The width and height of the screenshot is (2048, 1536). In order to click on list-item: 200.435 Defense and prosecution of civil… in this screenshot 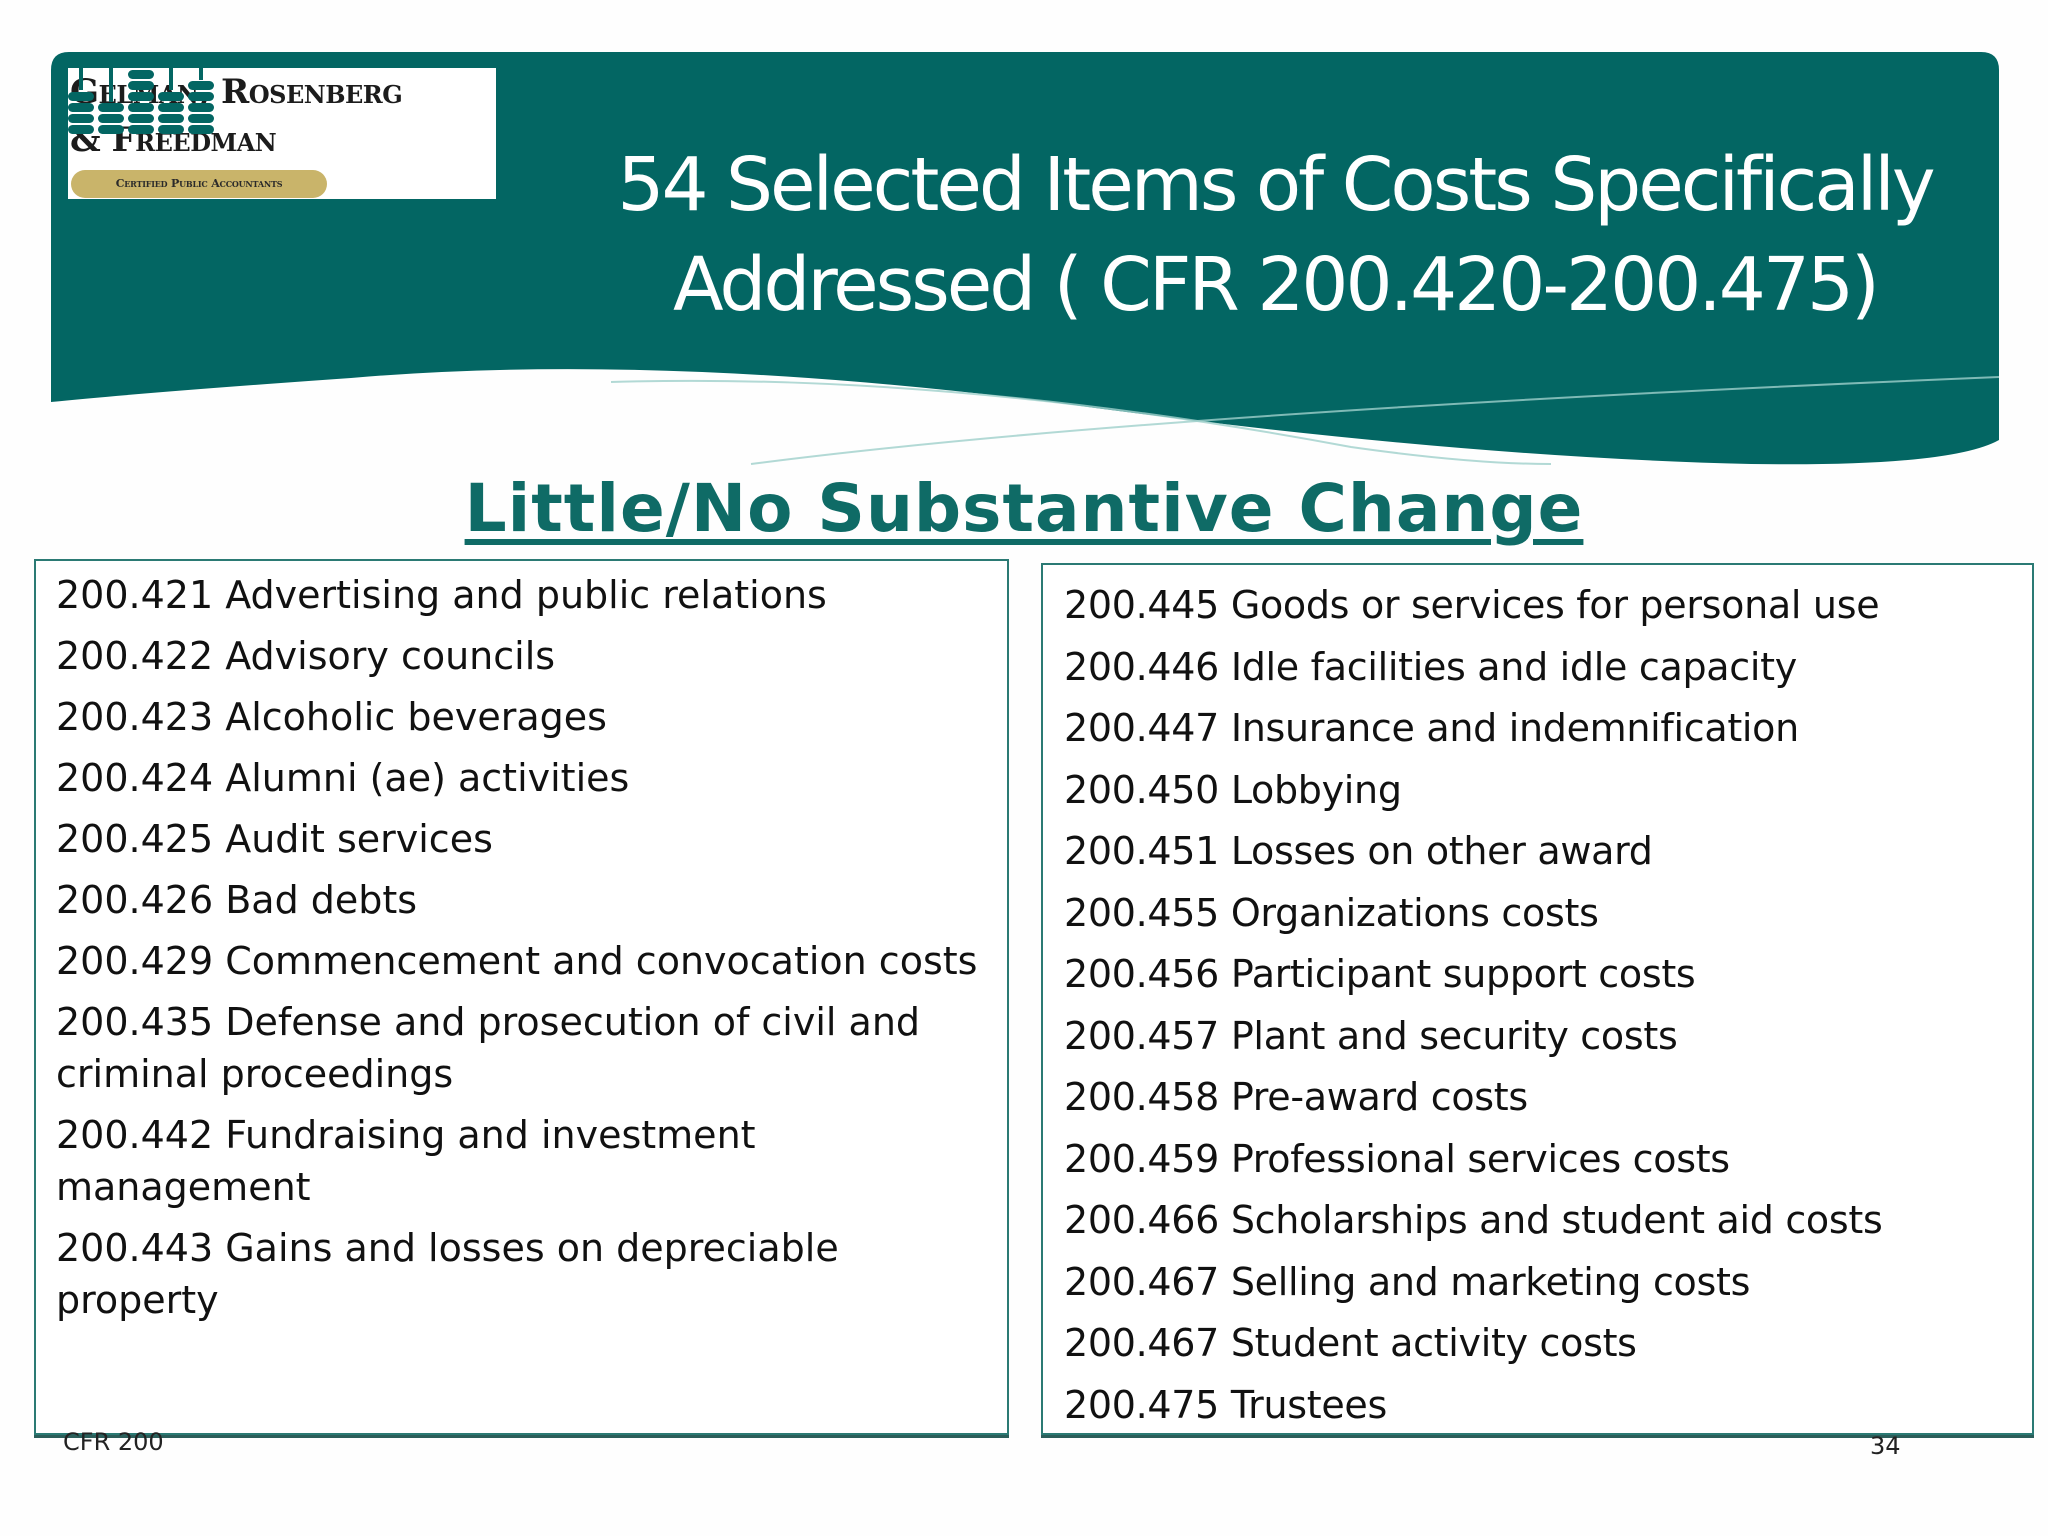, I will do `click(488, 1048)`.